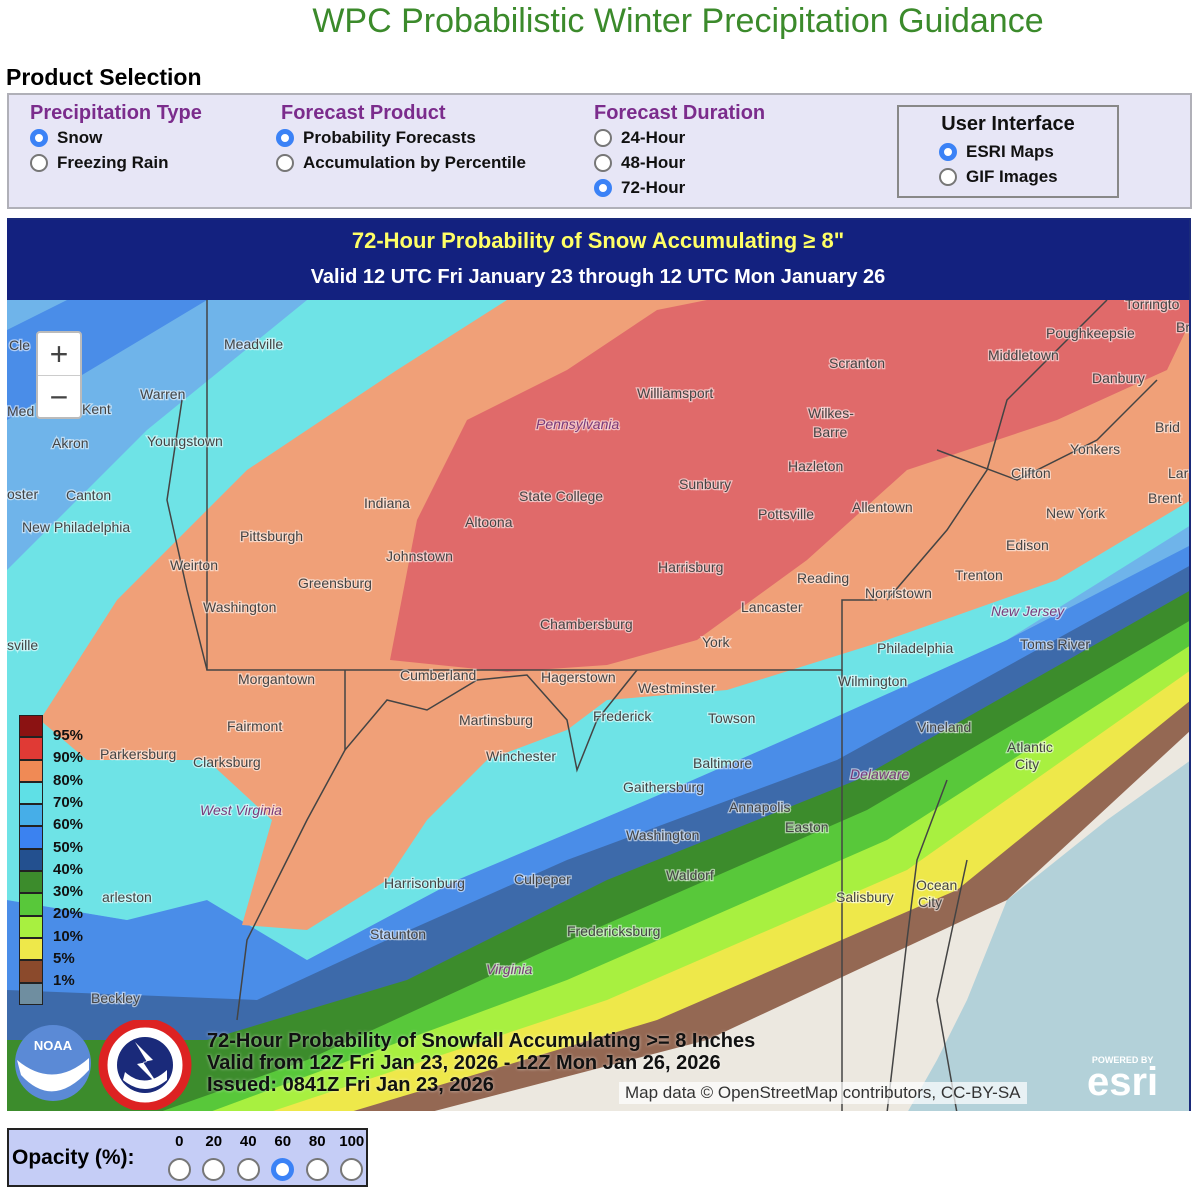 This screenshot has height=1203, width=1201. What do you see at coordinates (103, 1065) in the screenshot?
I see `agency-logos: NOAA` at bounding box center [103, 1065].